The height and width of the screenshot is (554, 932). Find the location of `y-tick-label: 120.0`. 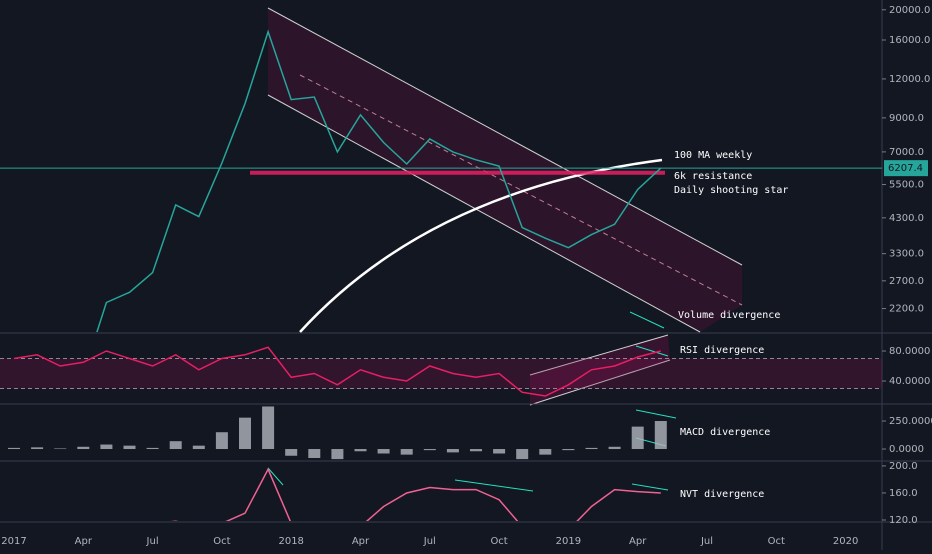

y-tick-label: 120.0 is located at coordinates (903, 520).